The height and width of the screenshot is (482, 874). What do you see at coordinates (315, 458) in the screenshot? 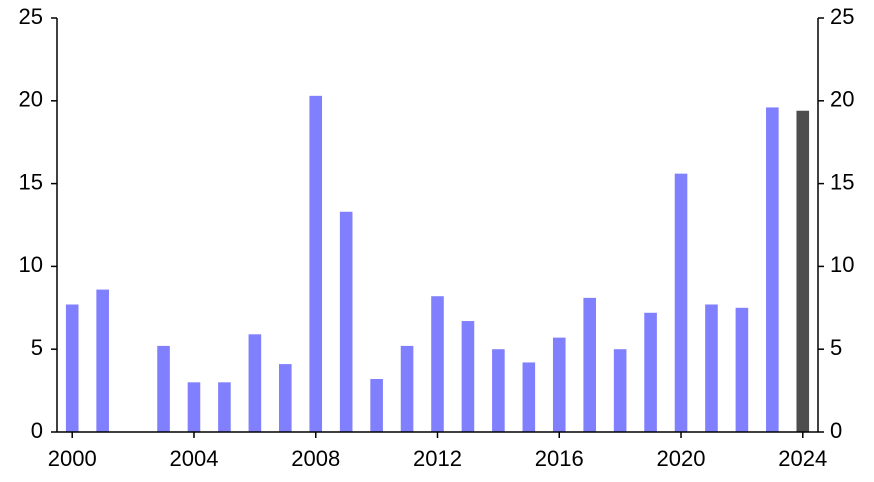
I see `x-tick-label: 2008` at bounding box center [315, 458].